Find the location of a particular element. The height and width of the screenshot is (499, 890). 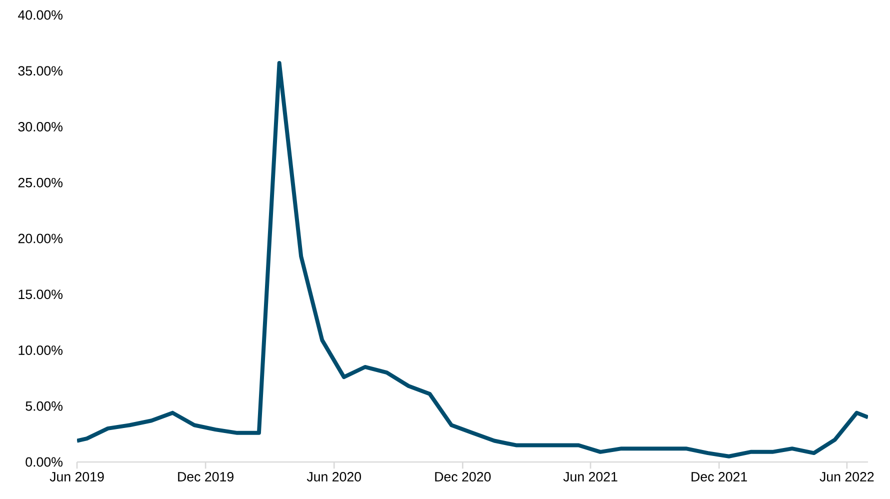

y-tick-label: 15.00% is located at coordinates (40, 295).